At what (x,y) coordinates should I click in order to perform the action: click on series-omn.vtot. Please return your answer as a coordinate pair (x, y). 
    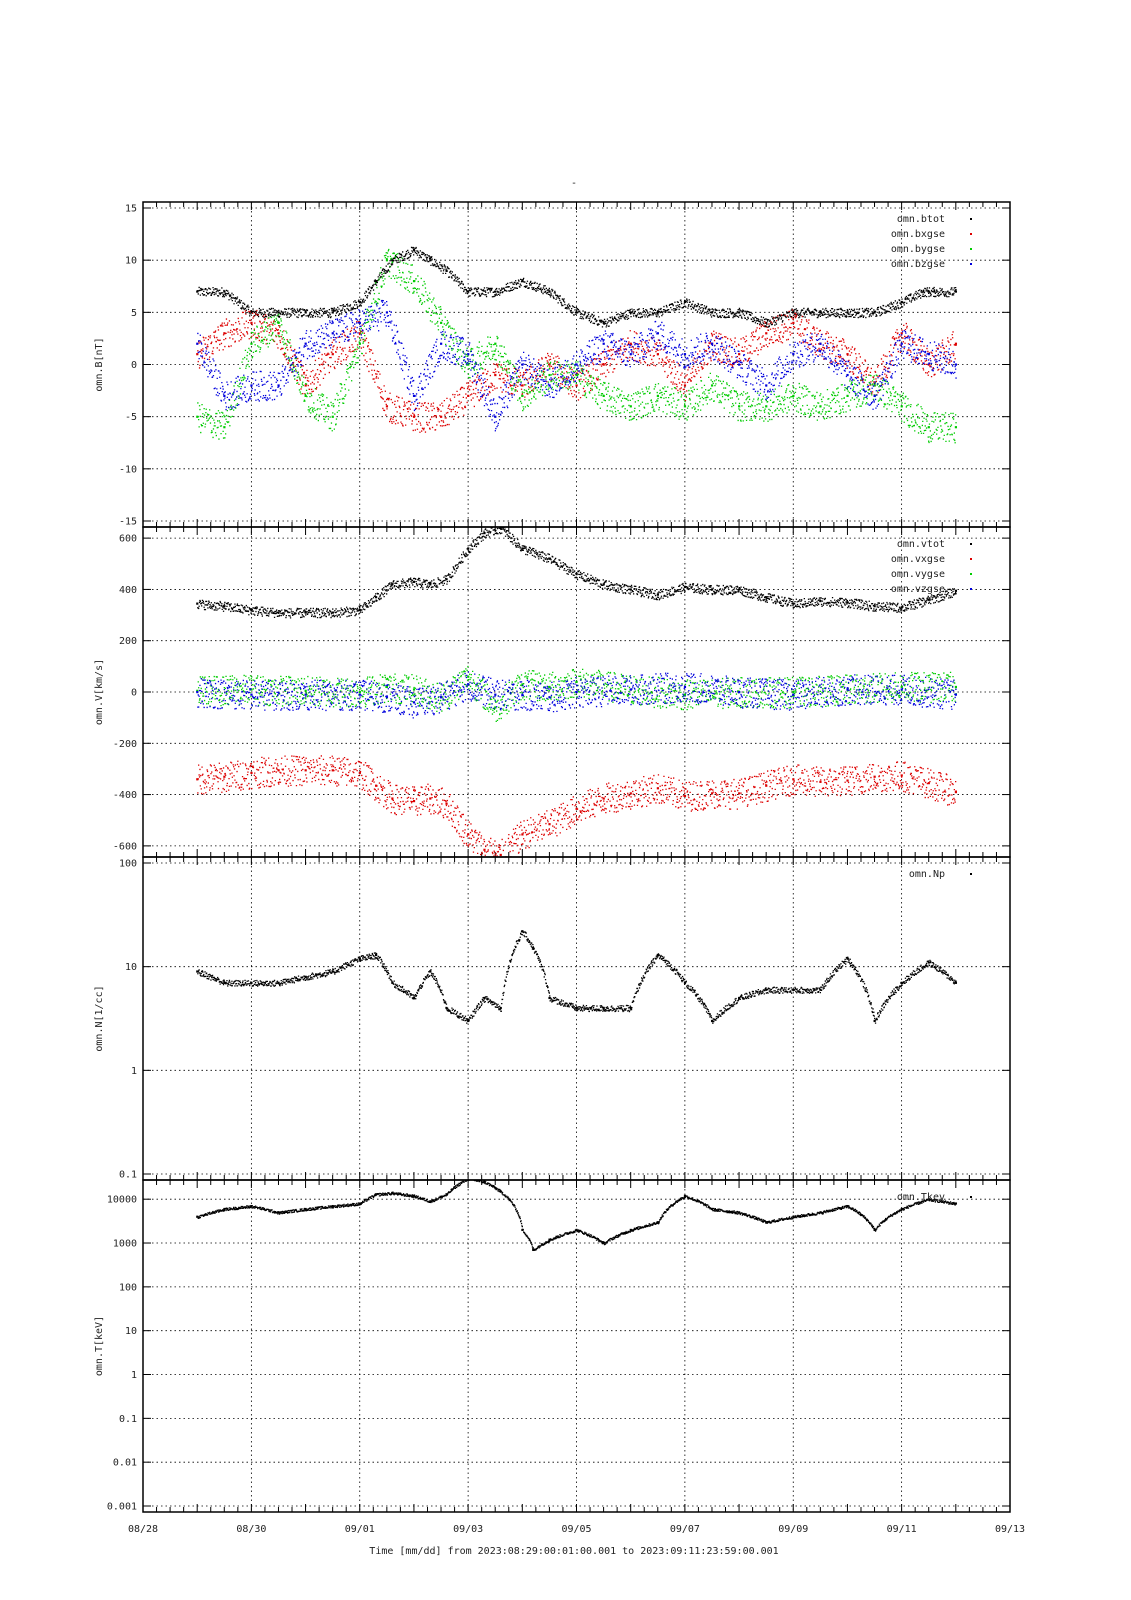
    Looking at the image, I should click on (577, 573).